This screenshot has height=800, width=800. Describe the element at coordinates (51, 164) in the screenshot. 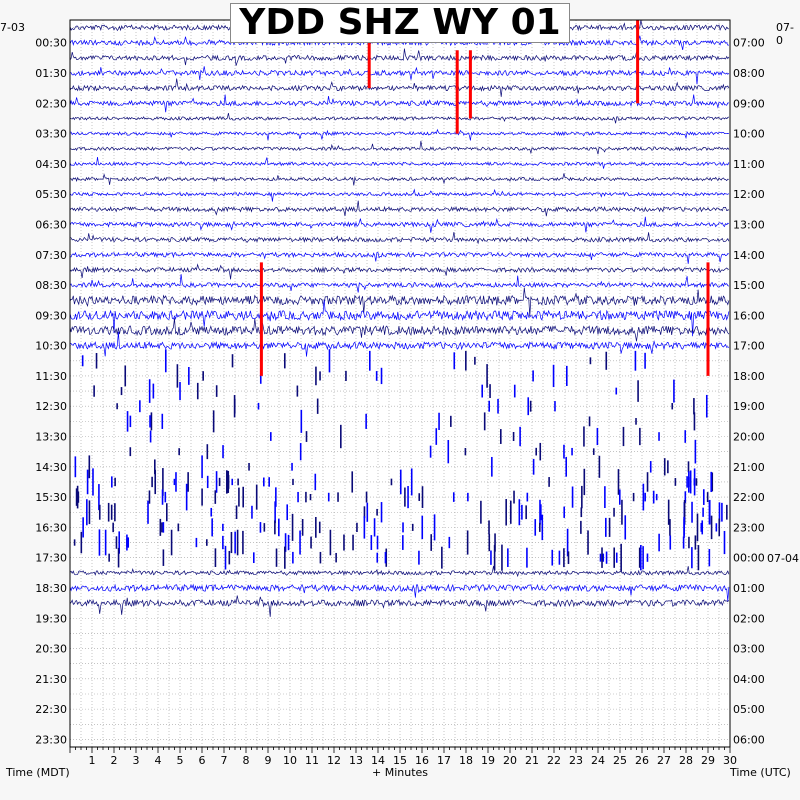

I see `left-time-label: 04:30` at that location.